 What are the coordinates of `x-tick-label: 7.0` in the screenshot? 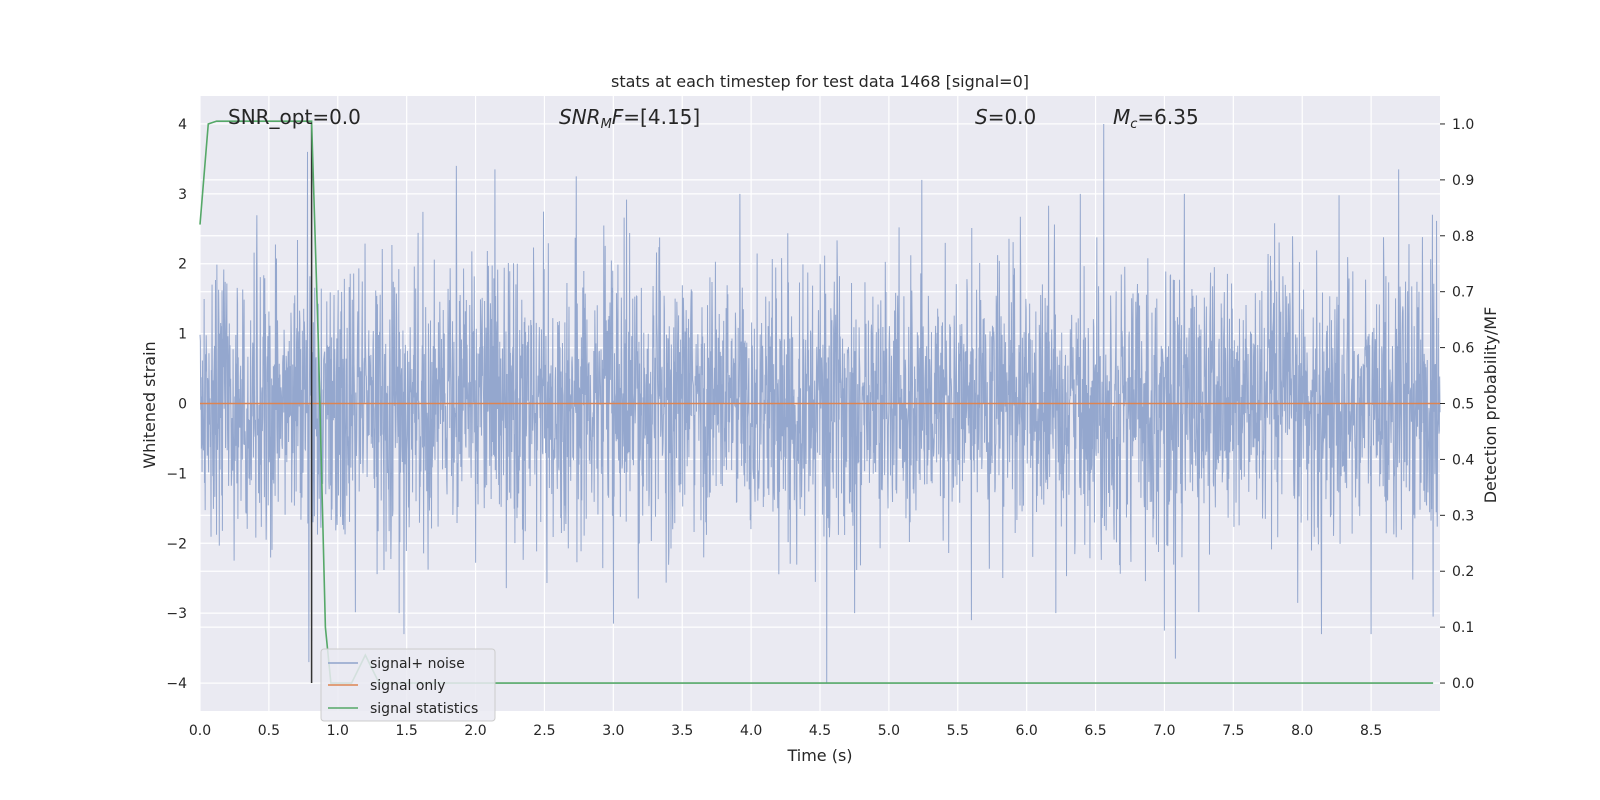 It's located at (1164, 731).